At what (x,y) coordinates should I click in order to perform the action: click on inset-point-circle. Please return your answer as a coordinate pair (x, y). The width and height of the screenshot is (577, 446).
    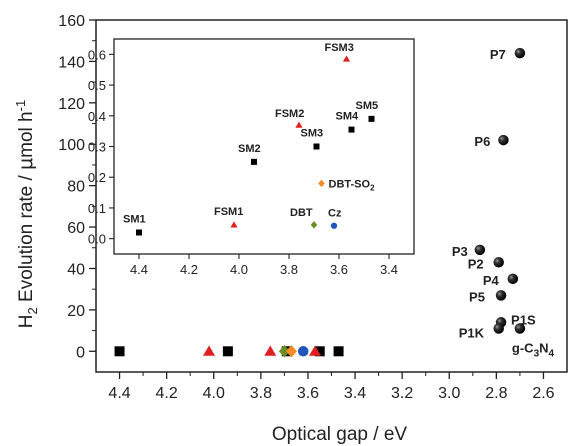
    Looking at the image, I should click on (334, 225).